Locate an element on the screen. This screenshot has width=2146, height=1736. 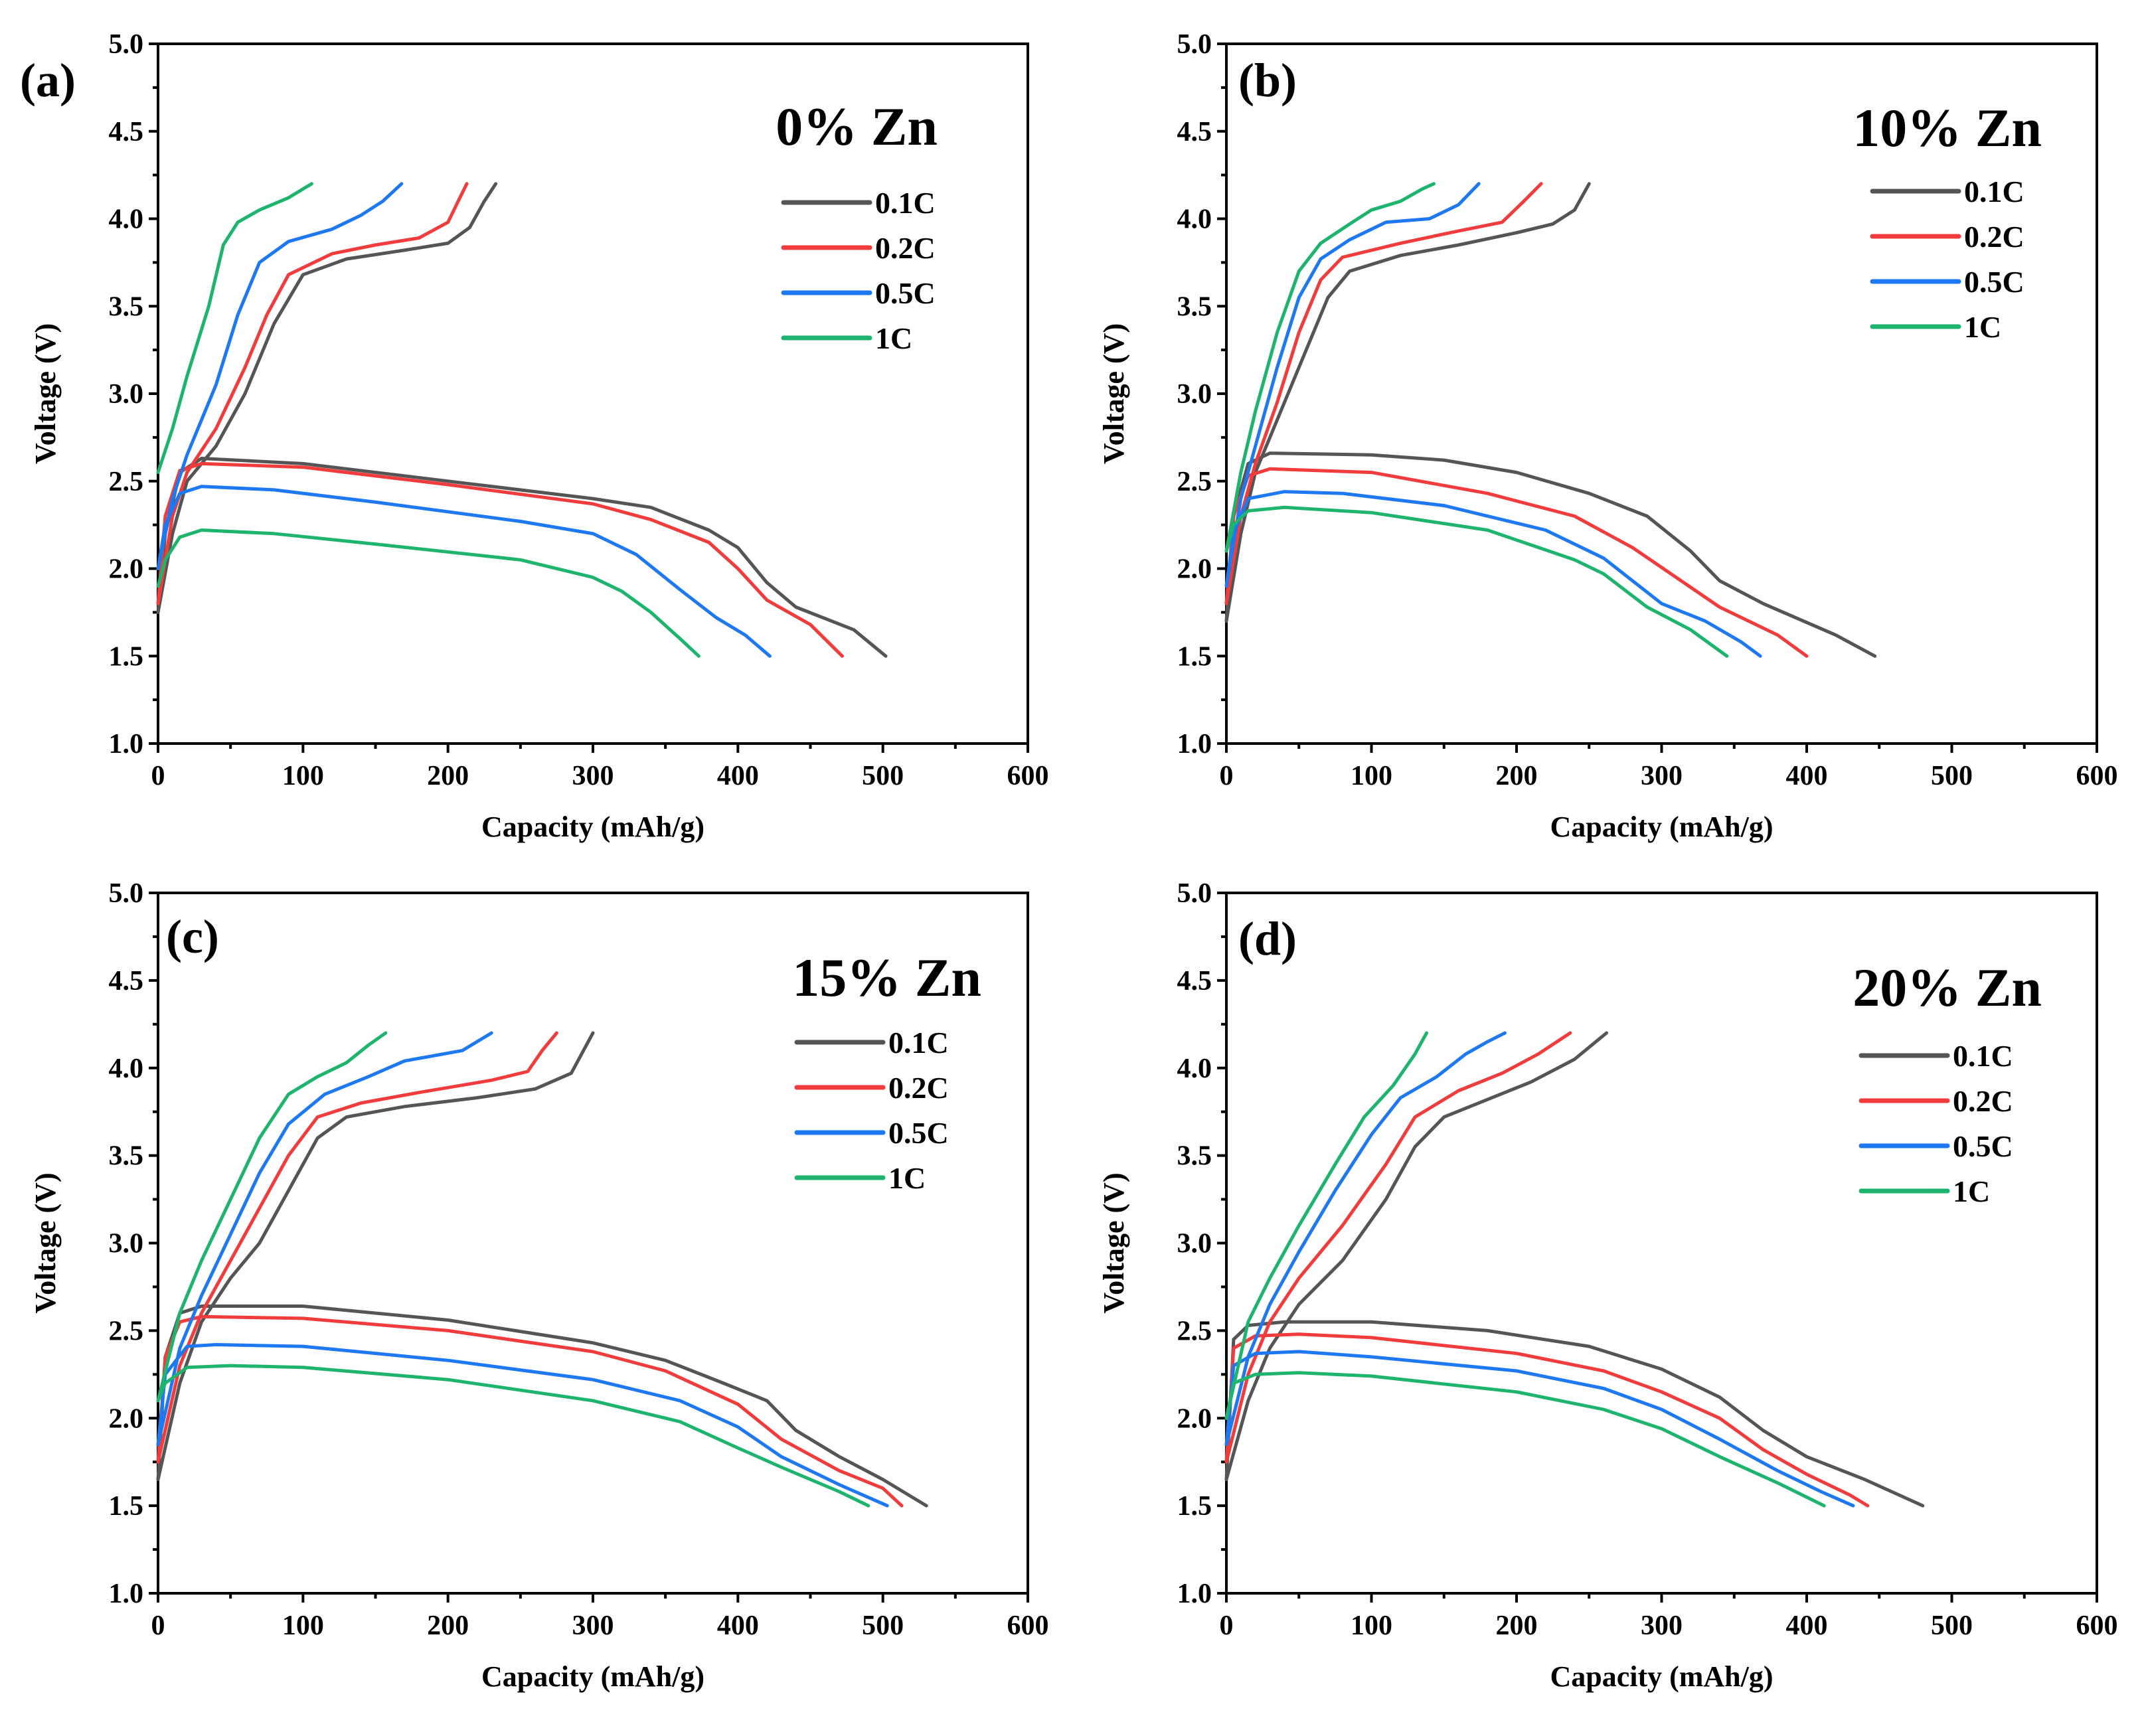
panel-label: (d) is located at coordinates (1267, 938).